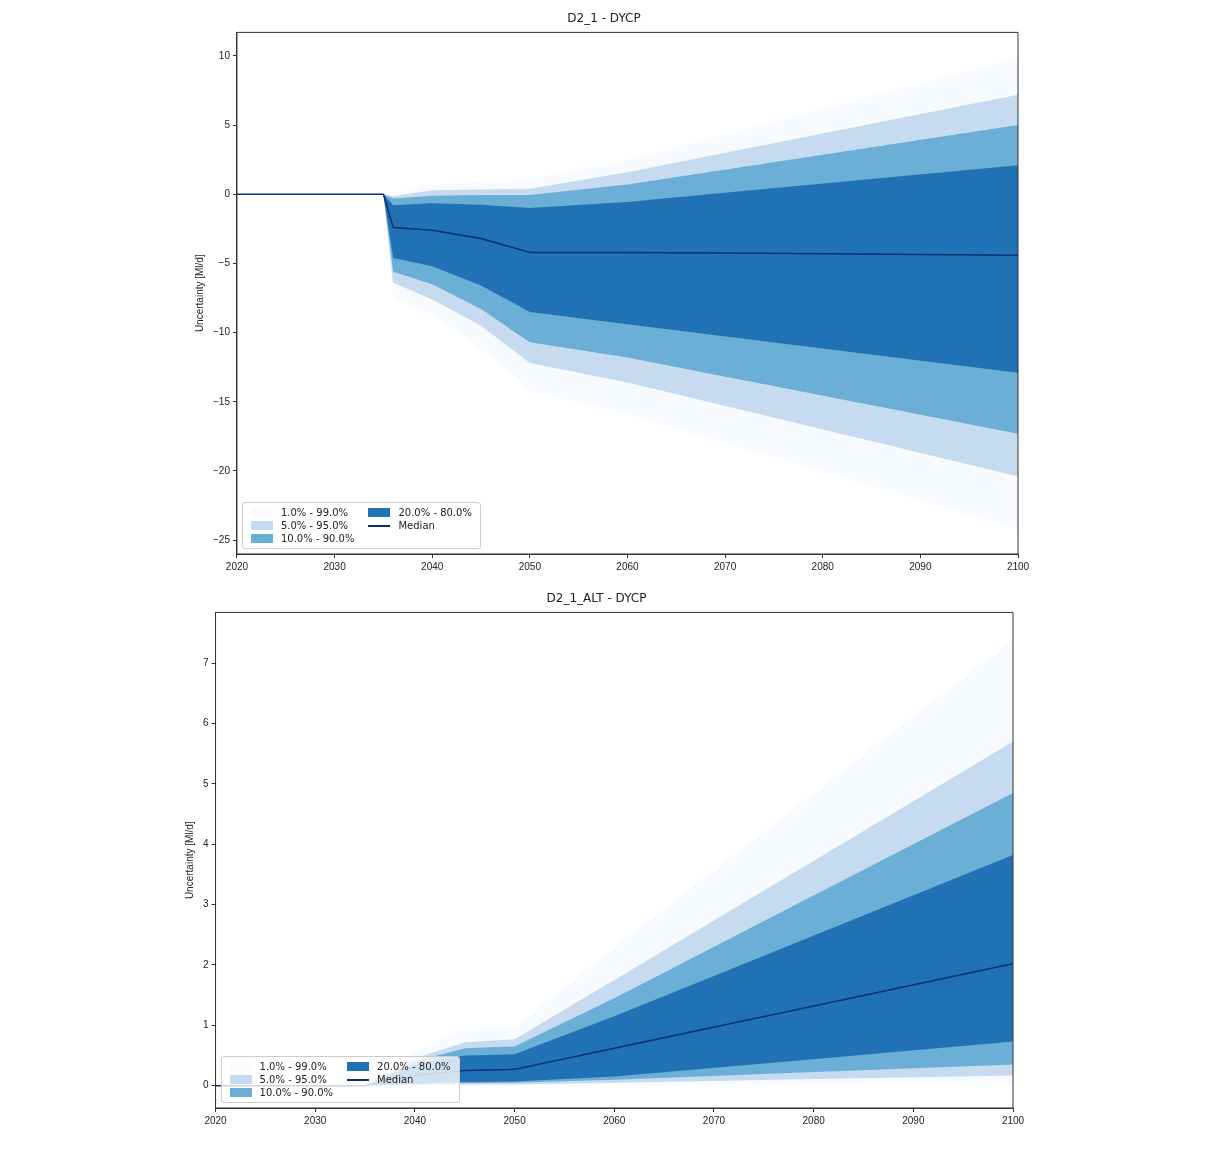  Describe the element at coordinates (206, 843) in the screenshot. I see `y-tick-label: 4` at that location.